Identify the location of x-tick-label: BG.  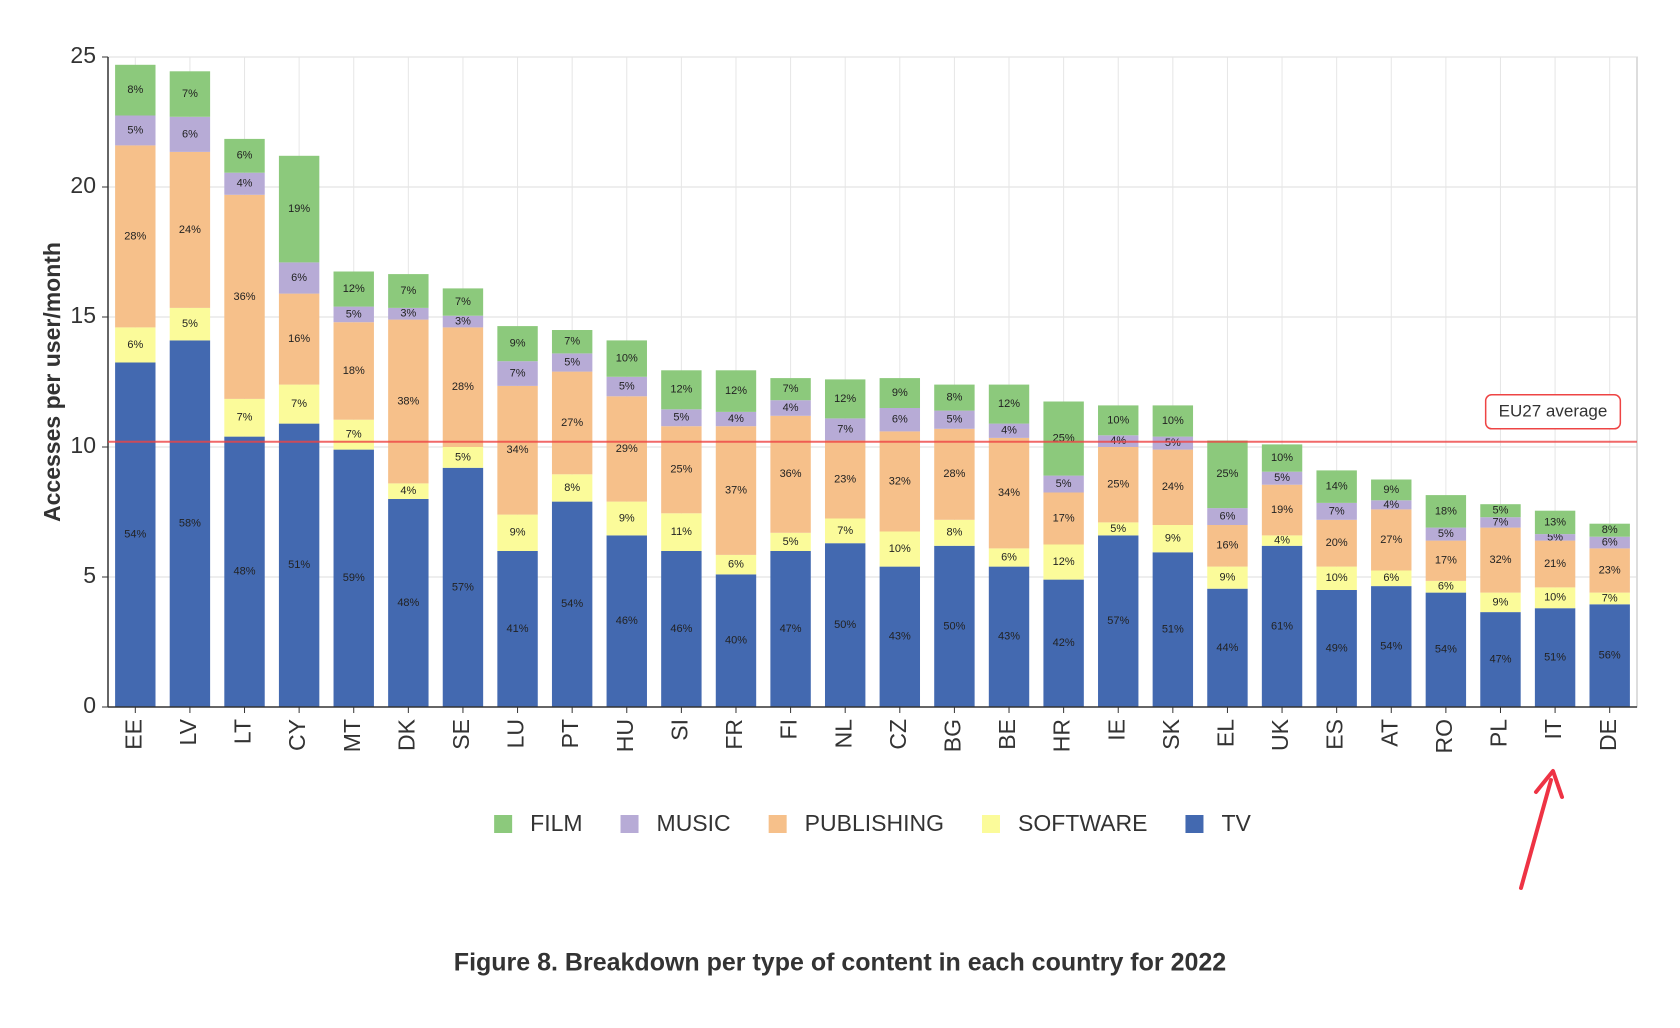
(952, 735).